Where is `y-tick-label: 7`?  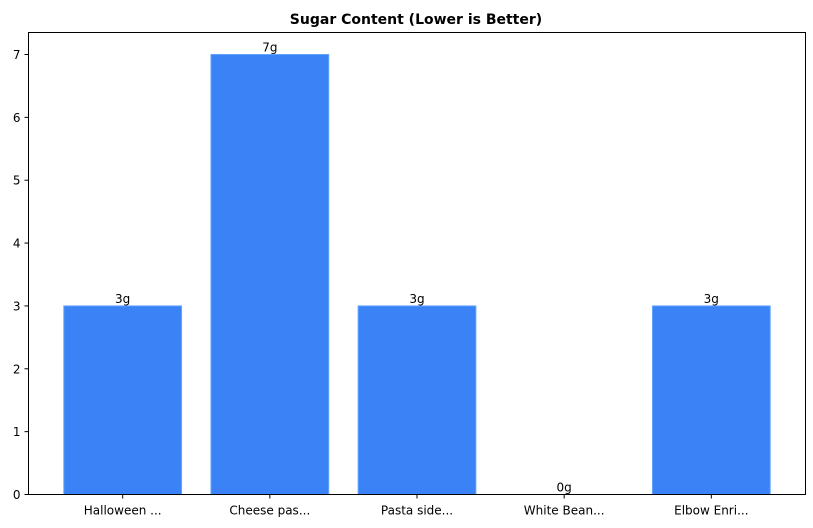 y-tick-label: 7 is located at coordinates (17, 55).